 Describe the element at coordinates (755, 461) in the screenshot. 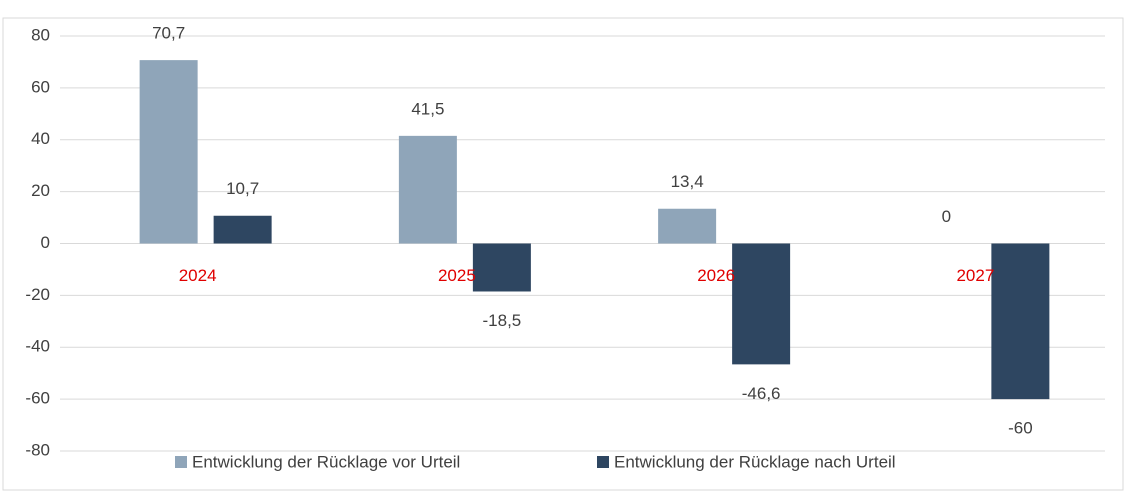

I see `legend-label: Entwicklung der Rücklage nach Urteil` at that location.